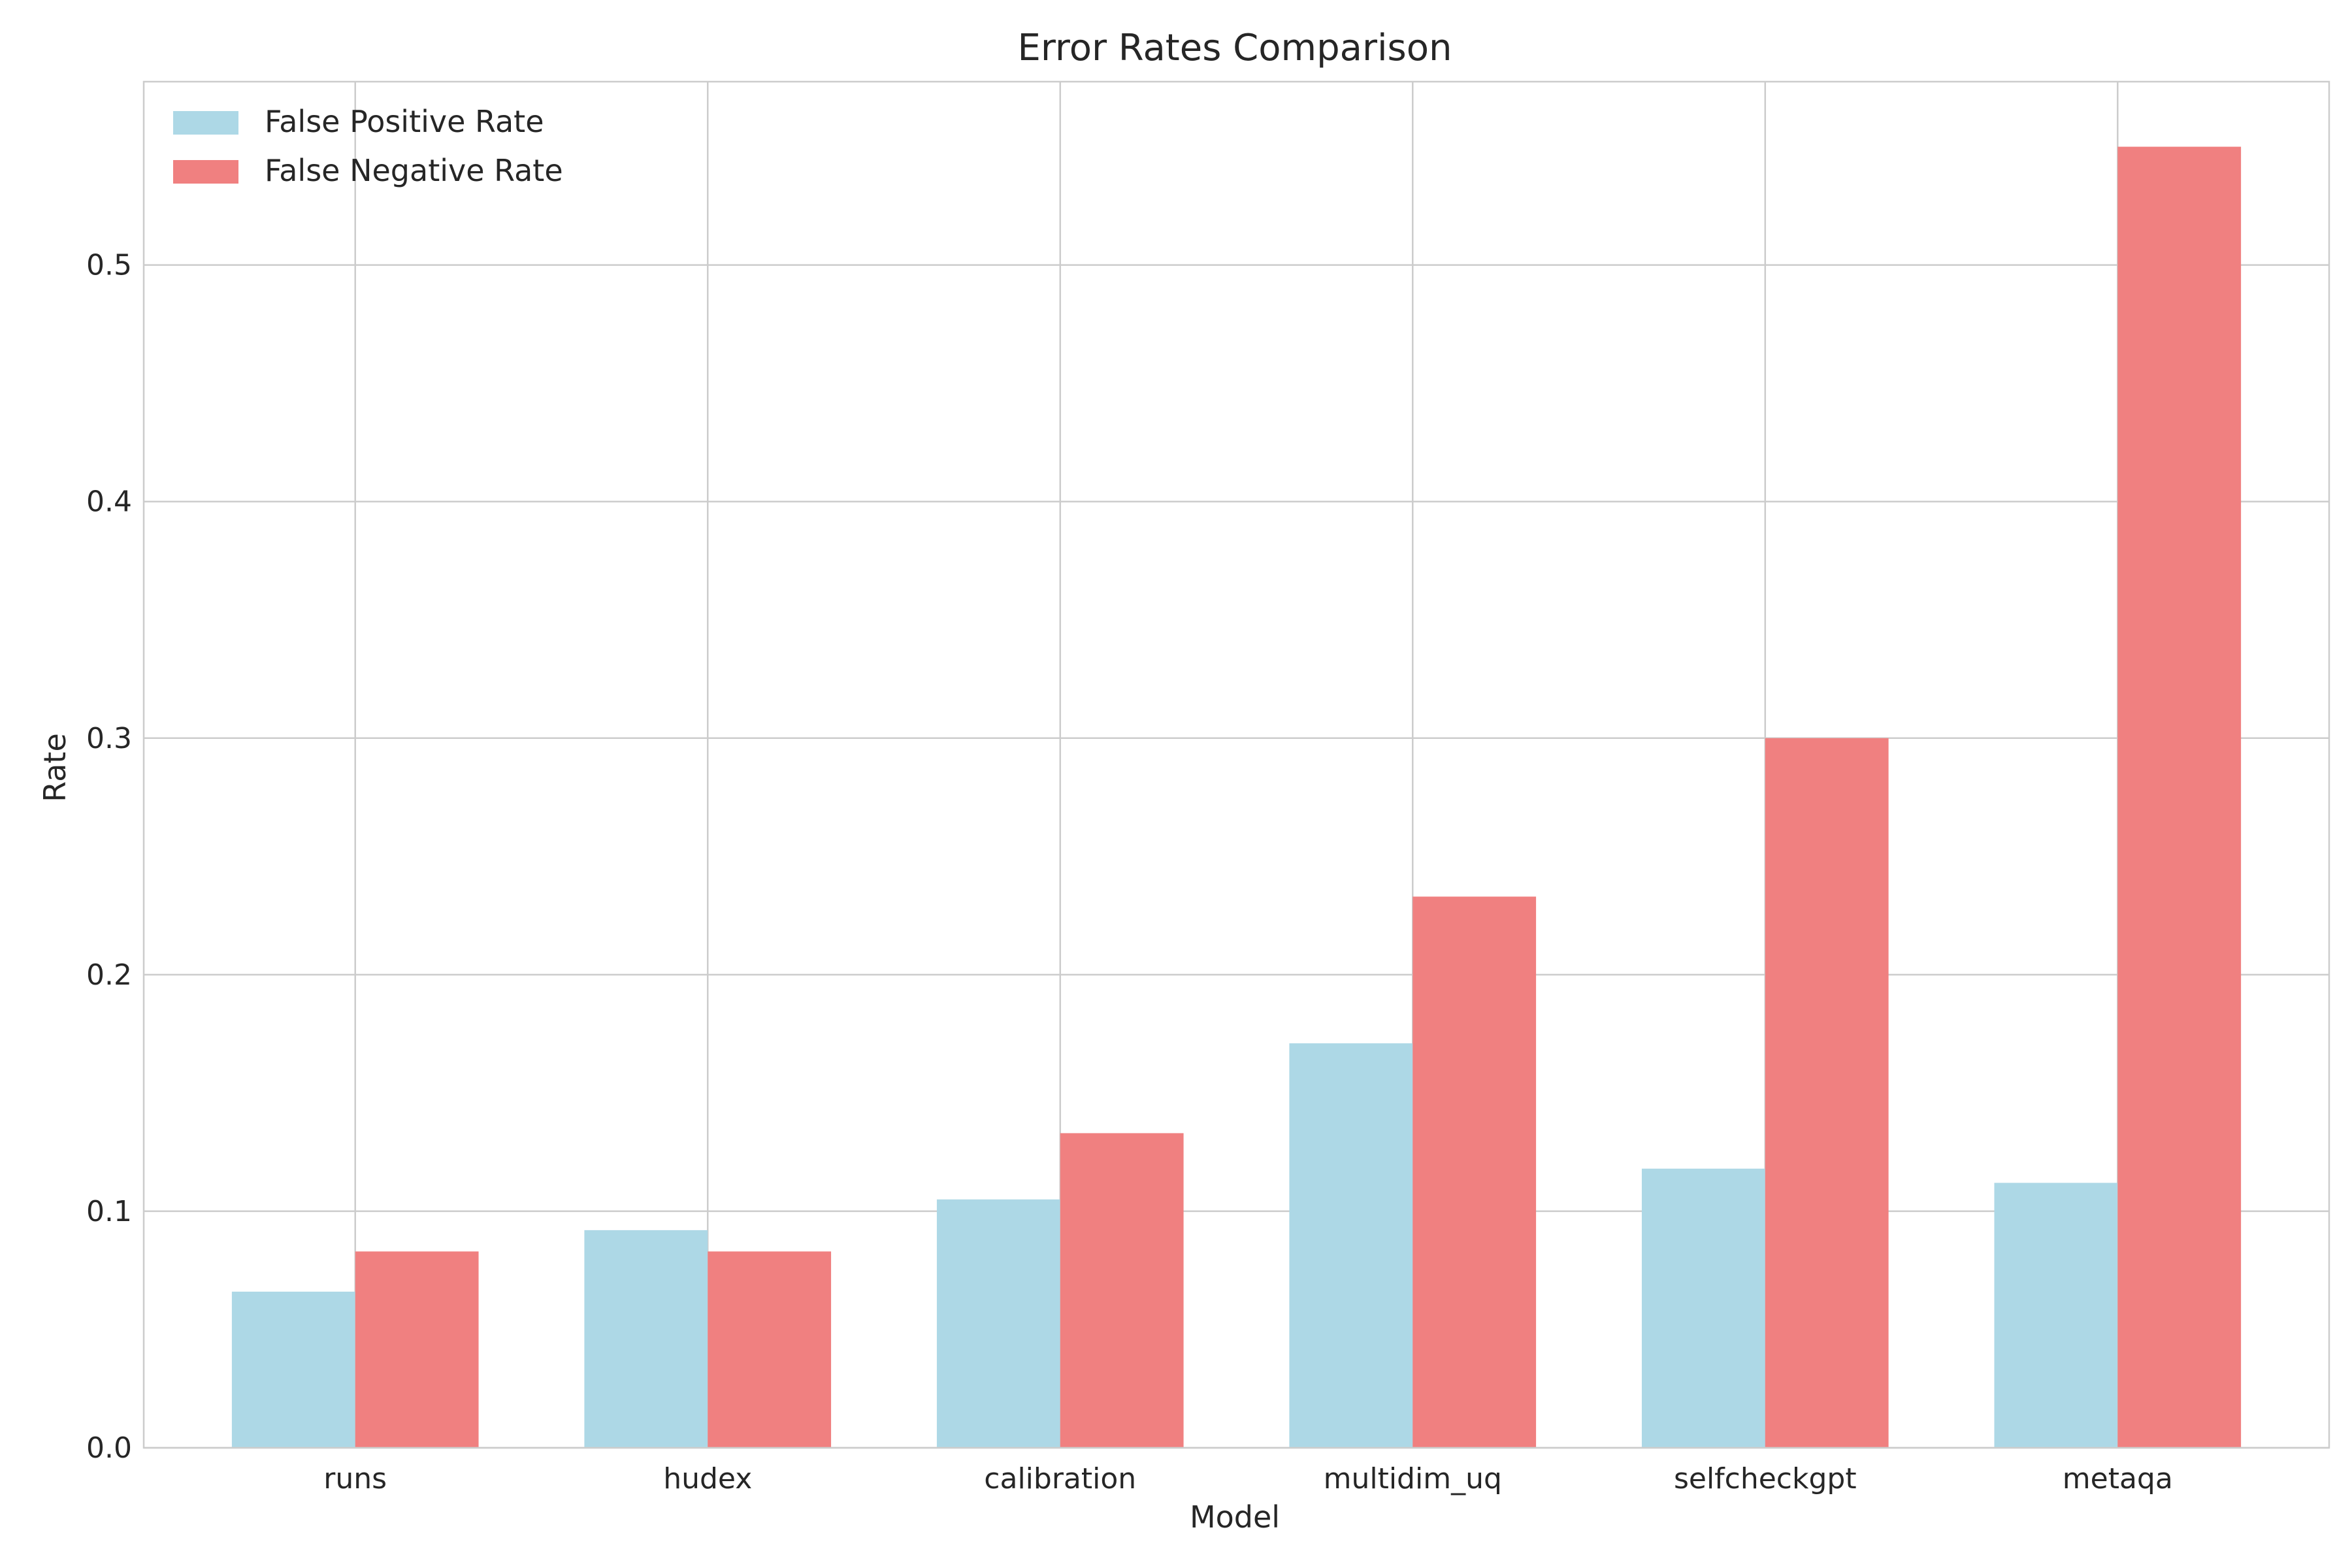  I want to click on chart-title: Error Rates Comparison, so click(1235, 48).